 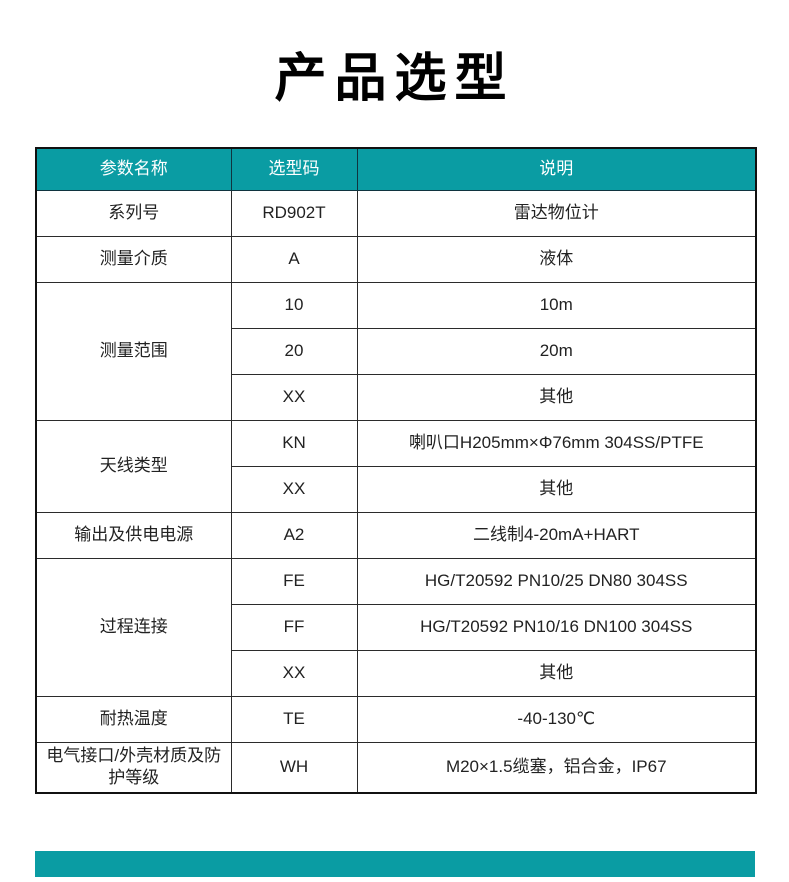 I want to click on page-title: 产品选型, so click(x=394, y=79).